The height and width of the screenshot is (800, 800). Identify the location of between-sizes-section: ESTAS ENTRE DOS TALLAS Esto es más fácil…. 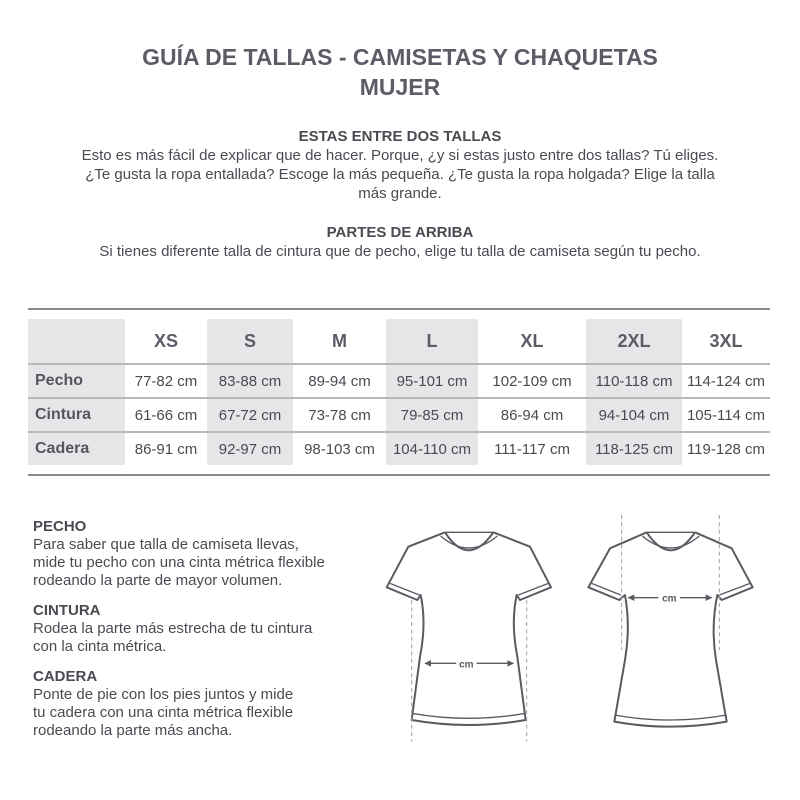
(400, 165).